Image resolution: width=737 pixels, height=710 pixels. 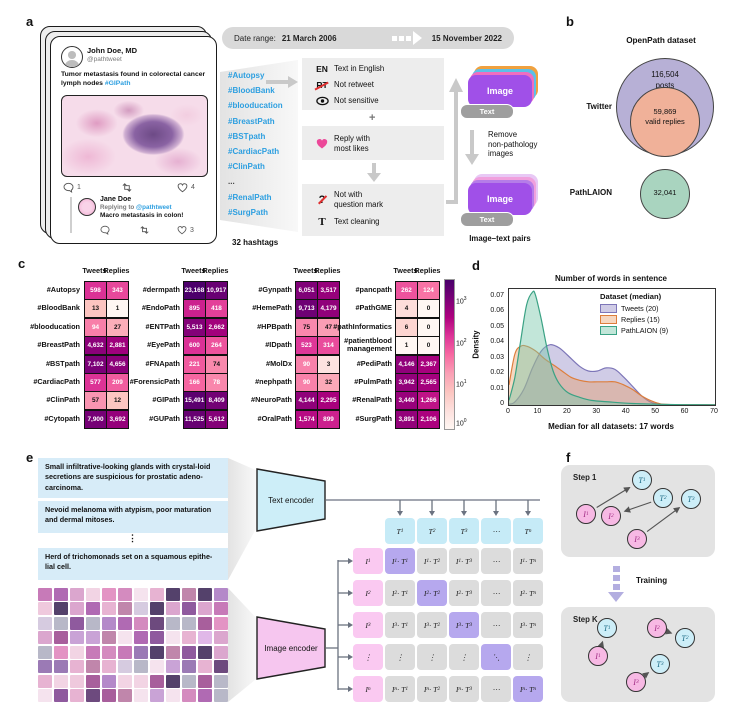 What do you see at coordinates (105, 230) in the screenshot?
I see `reply-comment` at bounding box center [105, 230].